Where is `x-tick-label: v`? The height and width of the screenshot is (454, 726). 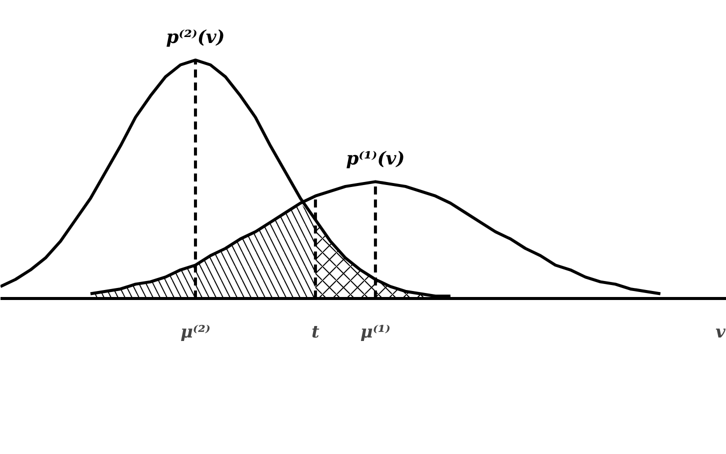 x-tick-label: v is located at coordinates (720, 332).